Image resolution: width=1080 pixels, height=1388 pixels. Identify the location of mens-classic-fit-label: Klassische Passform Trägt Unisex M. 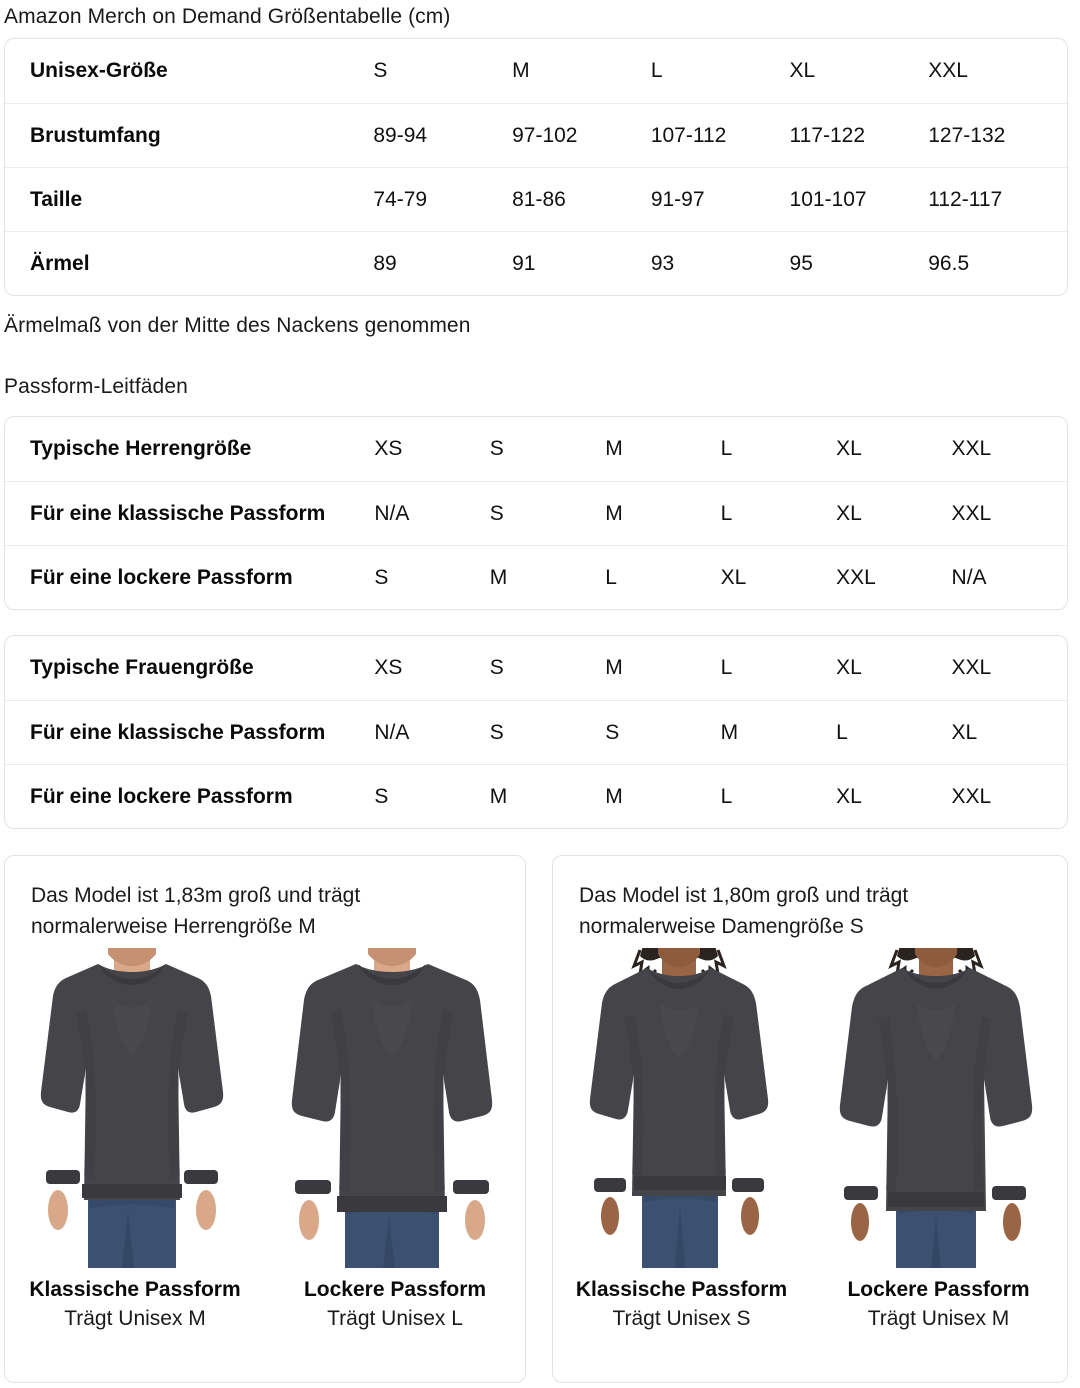
(135, 1305).